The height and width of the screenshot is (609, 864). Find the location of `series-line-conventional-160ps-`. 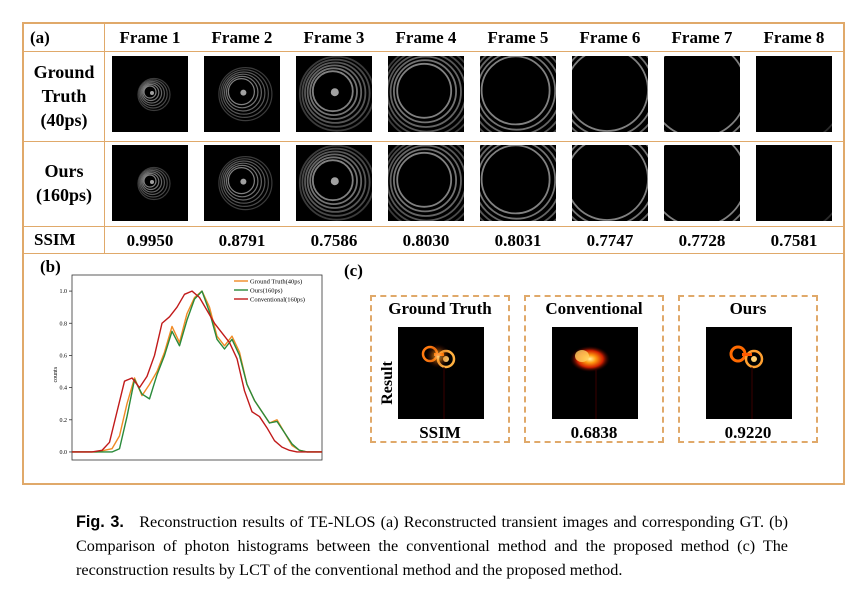

series-line-conventional-160ps- is located at coordinates (197, 371).